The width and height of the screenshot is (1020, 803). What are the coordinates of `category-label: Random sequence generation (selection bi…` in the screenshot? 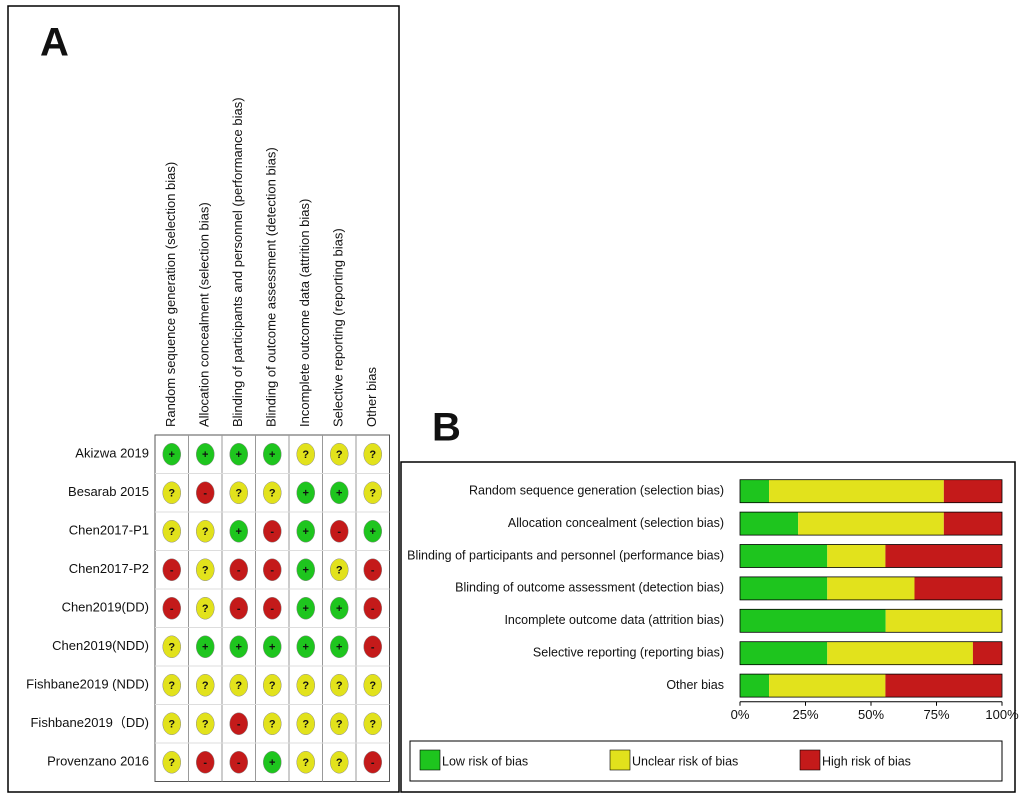 It's located at (596, 490).